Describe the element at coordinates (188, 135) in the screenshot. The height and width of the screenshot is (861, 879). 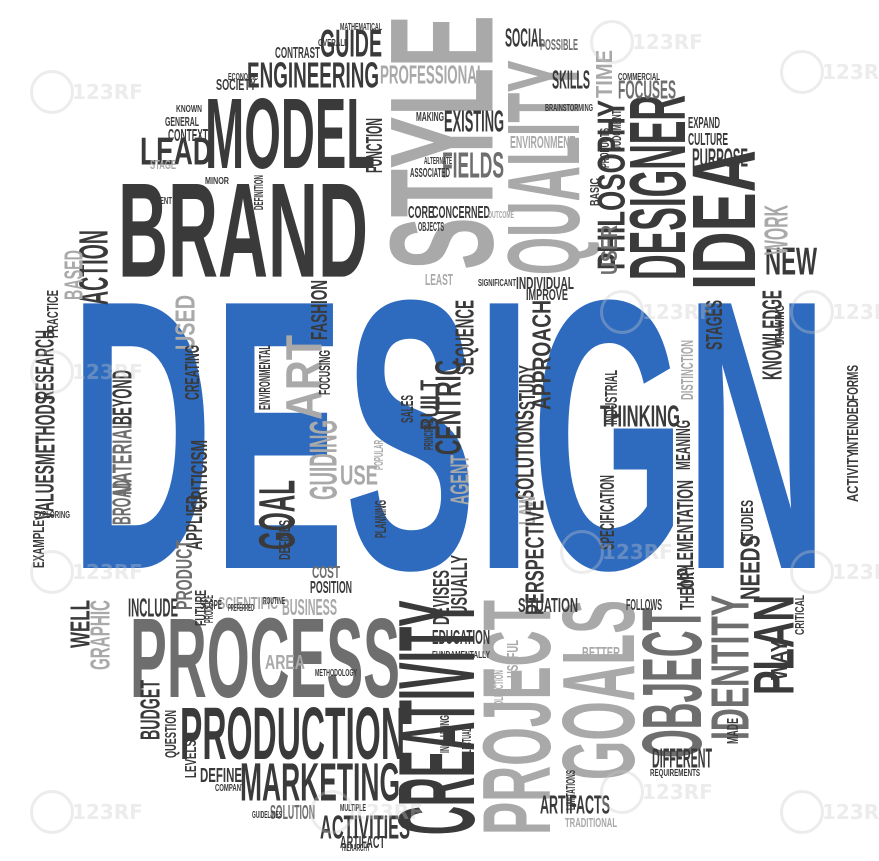
I see `word-context: CONTEXT` at that location.